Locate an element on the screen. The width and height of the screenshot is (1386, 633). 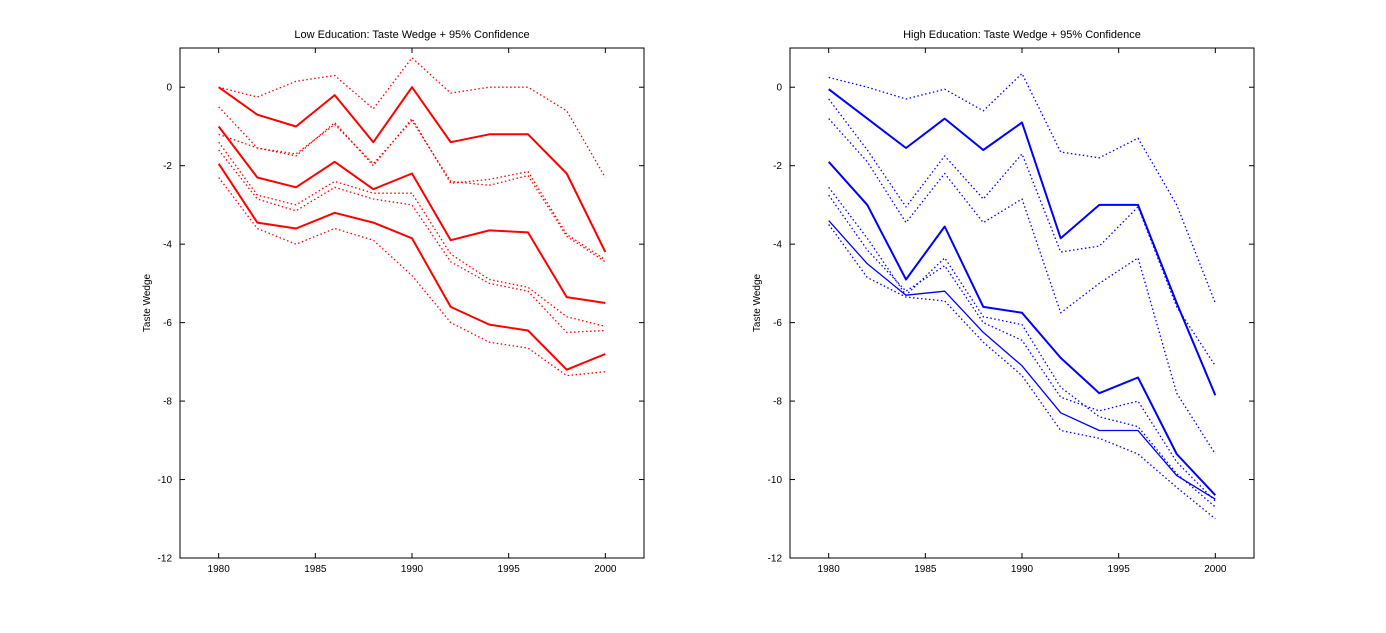
series-lines is located at coordinates (412, 217).